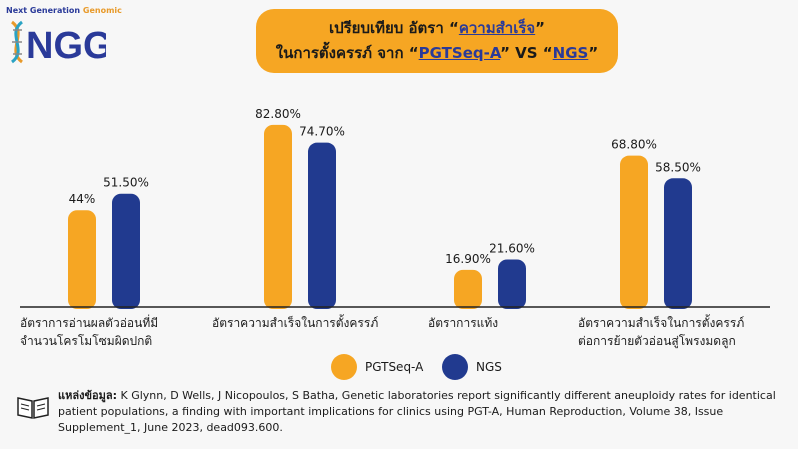  What do you see at coordinates (44, 10) in the screenshot?
I see `logo-tagline-part1: Next Generation` at bounding box center [44, 10].